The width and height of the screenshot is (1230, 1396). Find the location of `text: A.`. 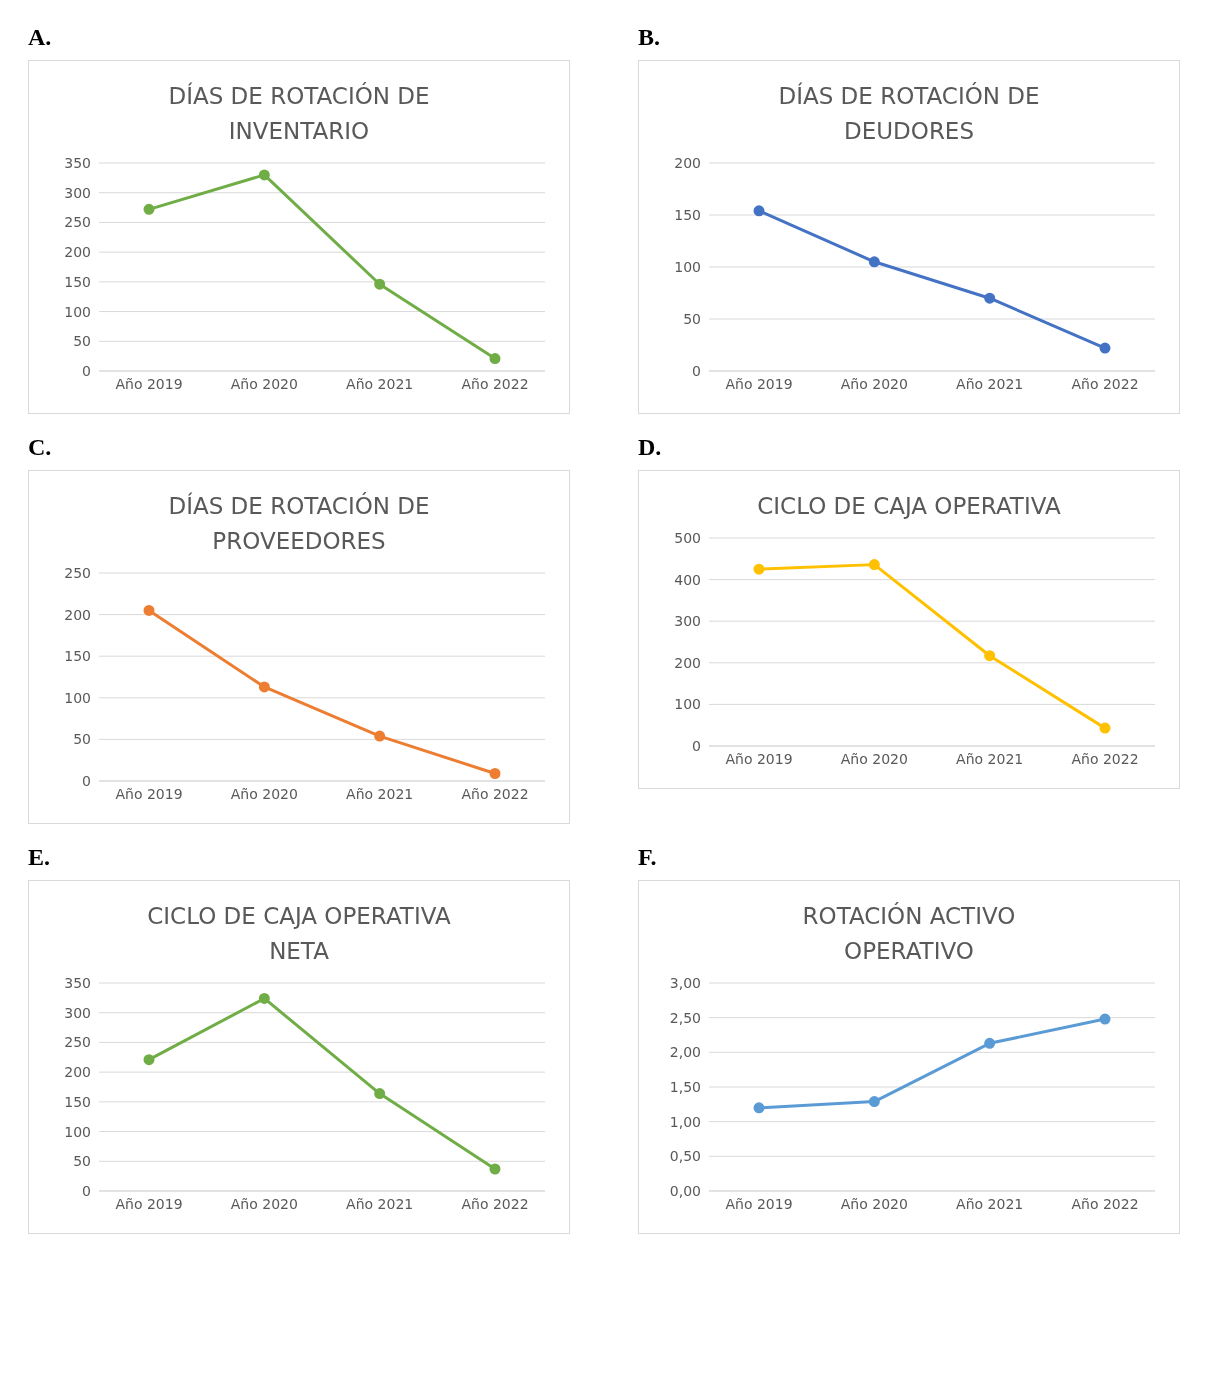

text: A. is located at coordinates (40, 37).